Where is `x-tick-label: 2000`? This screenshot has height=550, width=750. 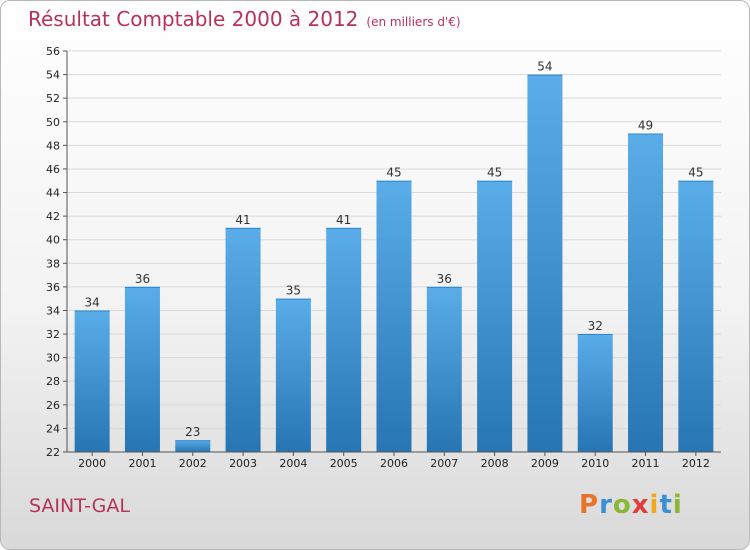 x-tick-label: 2000 is located at coordinates (92, 463).